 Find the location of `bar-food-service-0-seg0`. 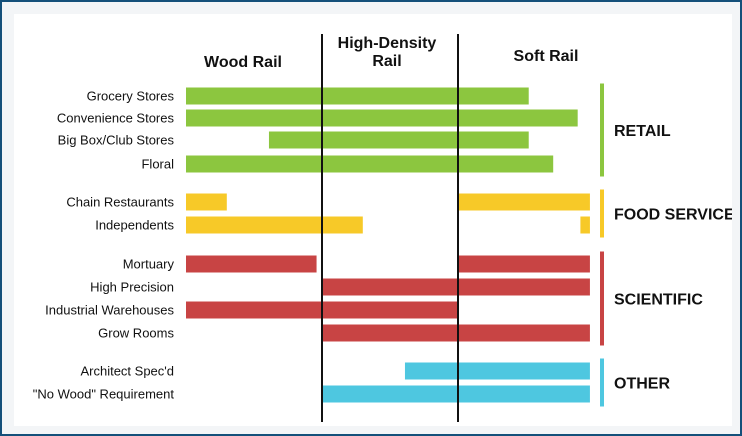

bar-food-service-0-seg0 is located at coordinates (206, 202).